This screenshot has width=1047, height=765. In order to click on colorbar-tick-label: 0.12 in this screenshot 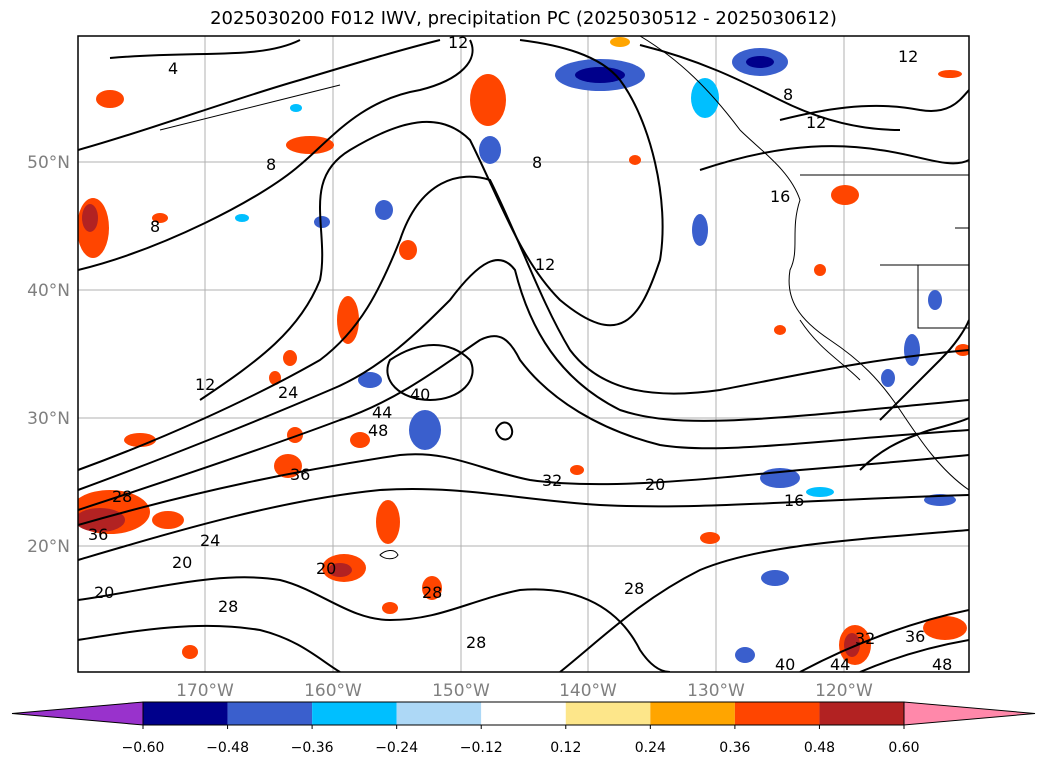, I will do `click(565, 748)`.